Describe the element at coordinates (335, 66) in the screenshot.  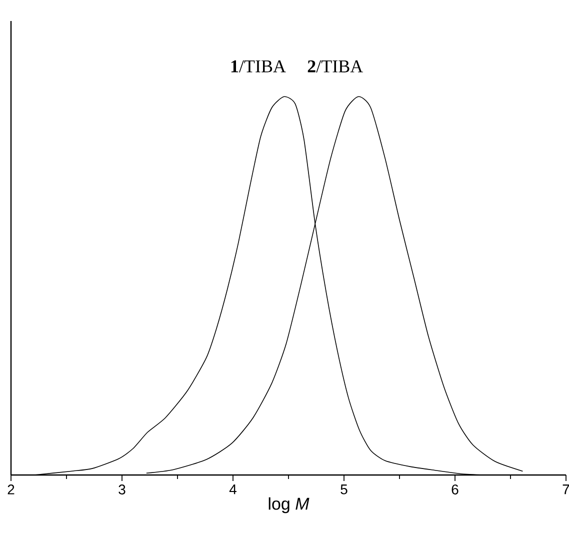
I see `text: 2/TIBA` at that location.